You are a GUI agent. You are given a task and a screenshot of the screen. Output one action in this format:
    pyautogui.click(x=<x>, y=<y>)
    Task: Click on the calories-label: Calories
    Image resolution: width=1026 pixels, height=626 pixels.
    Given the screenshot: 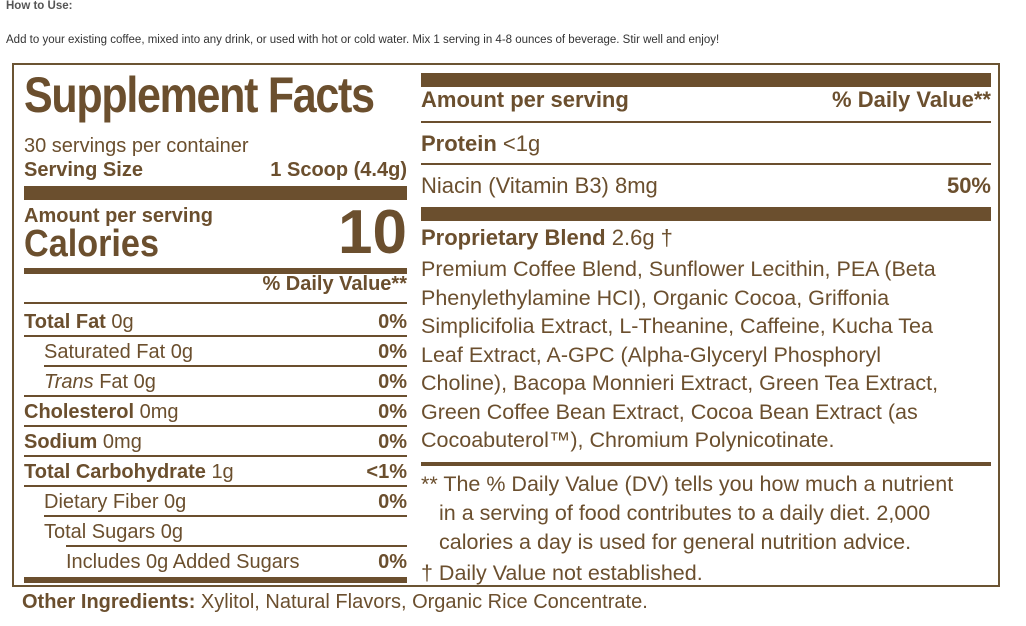 What is the action you would take?
    pyautogui.click(x=91, y=244)
    